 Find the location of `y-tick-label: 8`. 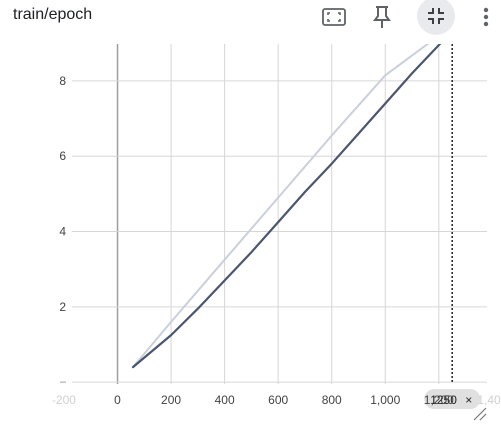

y-tick-label: 8 is located at coordinates (62, 81).